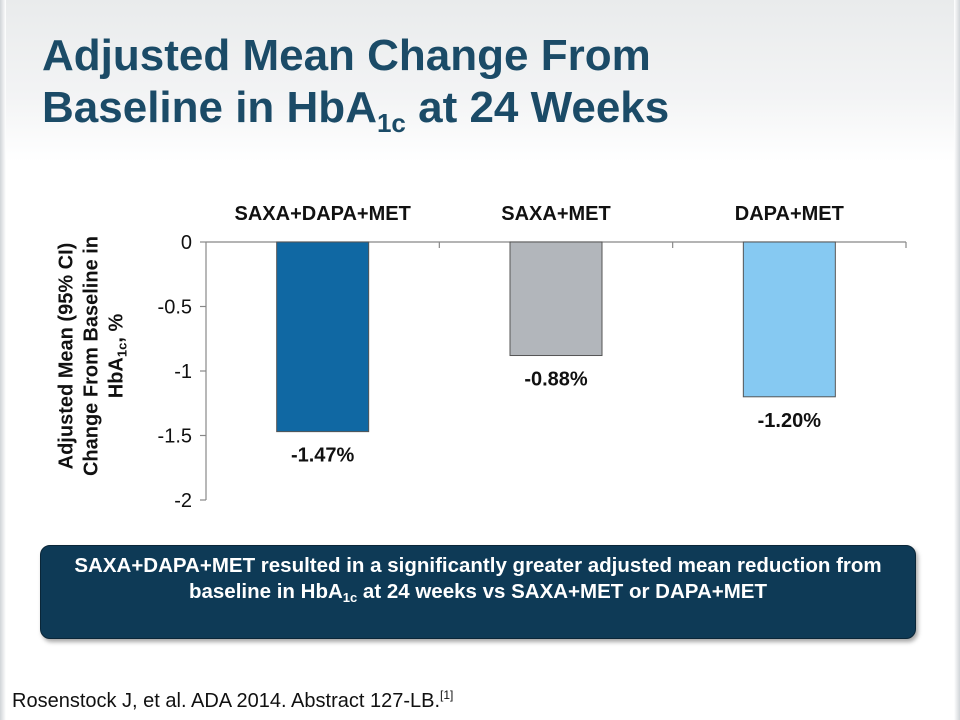  What do you see at coordinates (66, 356) in the screenshot?
I see `y-axis-label-line-1: Adjusted Mean (95% CI)` at bounding box center [66, 356].